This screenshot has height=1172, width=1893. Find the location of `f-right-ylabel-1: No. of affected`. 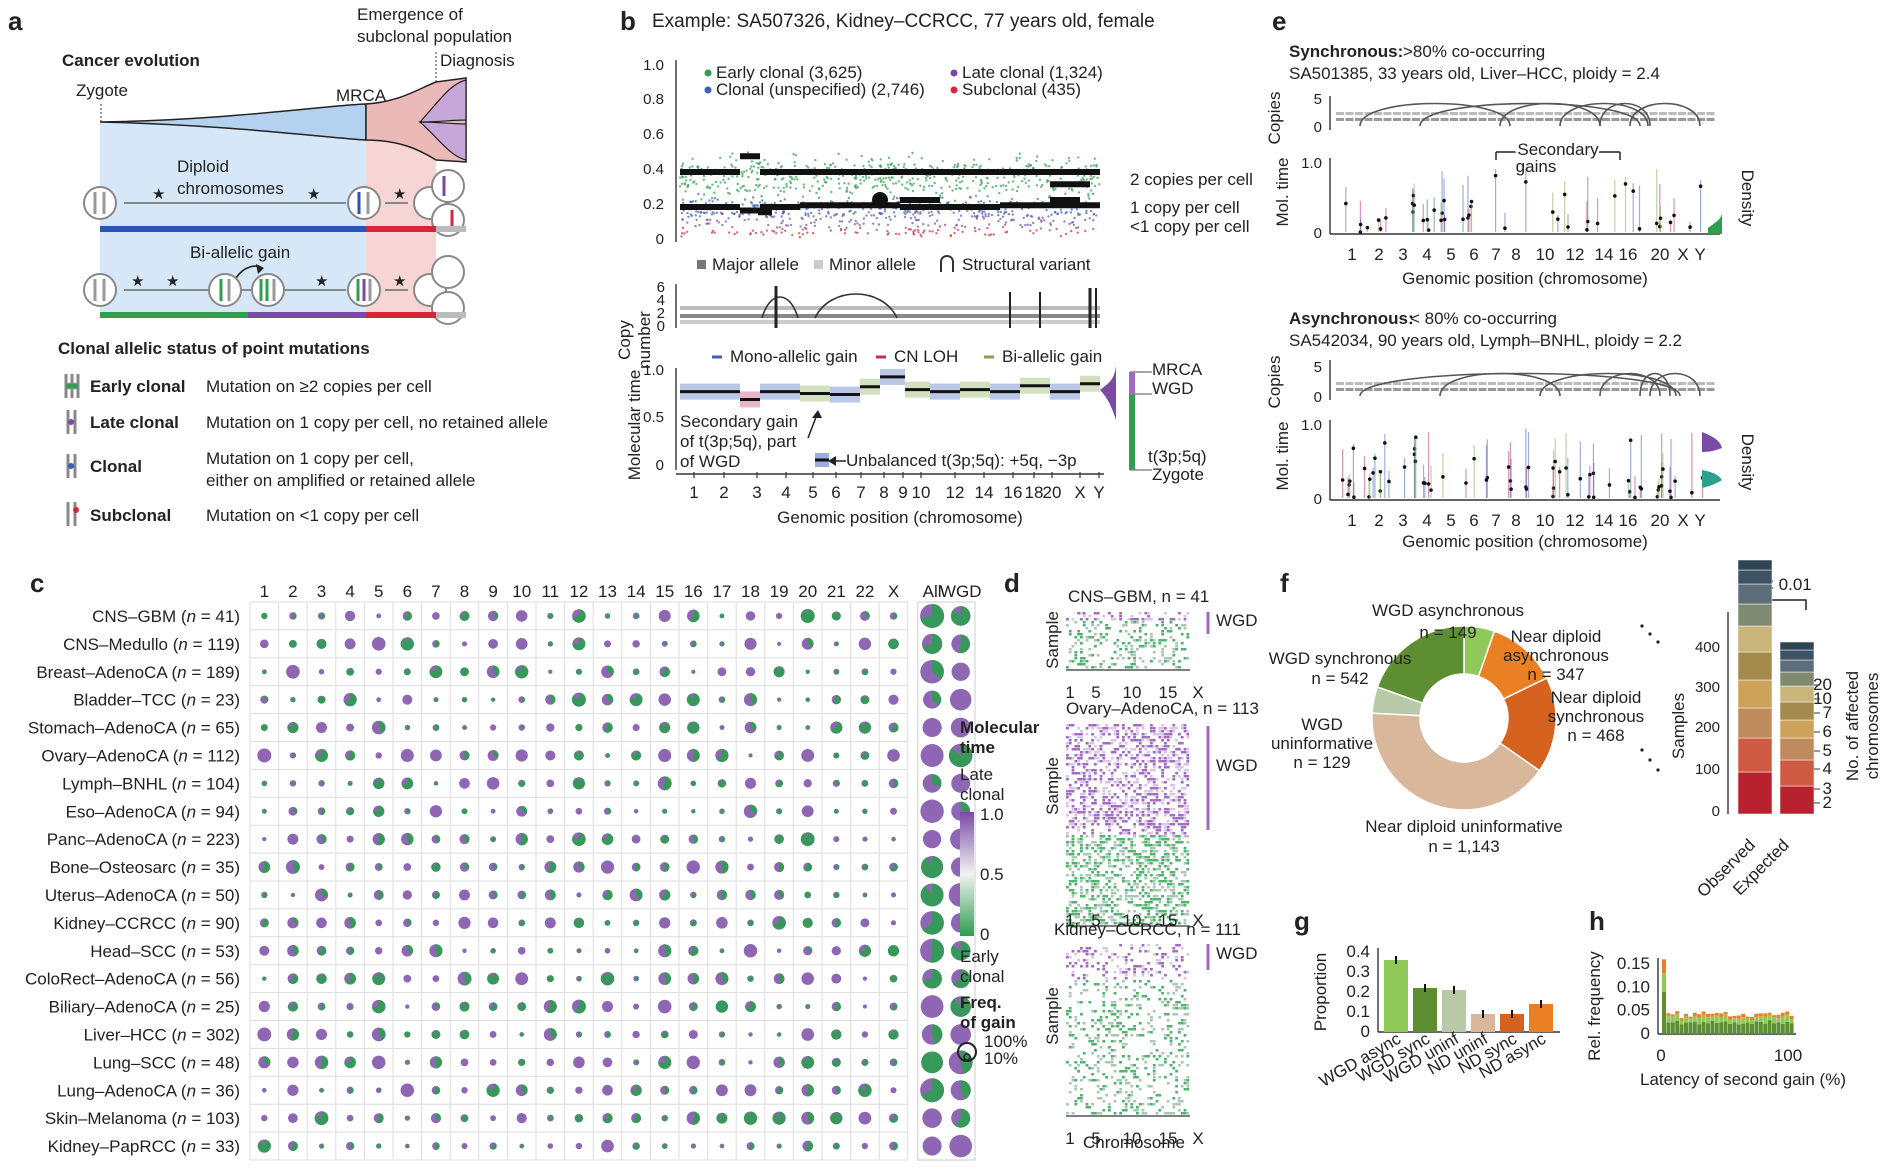

f-right-ylabel-1: No. of affected is located at coordinates (1852, 726).